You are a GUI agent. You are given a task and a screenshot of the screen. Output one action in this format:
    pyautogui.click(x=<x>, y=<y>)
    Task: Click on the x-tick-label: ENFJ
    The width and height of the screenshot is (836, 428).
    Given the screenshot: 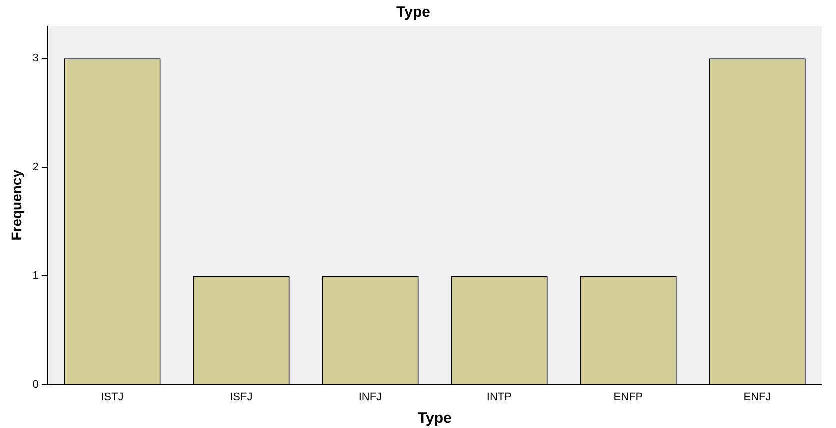 What is the action you would take?
    pyautogui.click(x=758, y=397)
    